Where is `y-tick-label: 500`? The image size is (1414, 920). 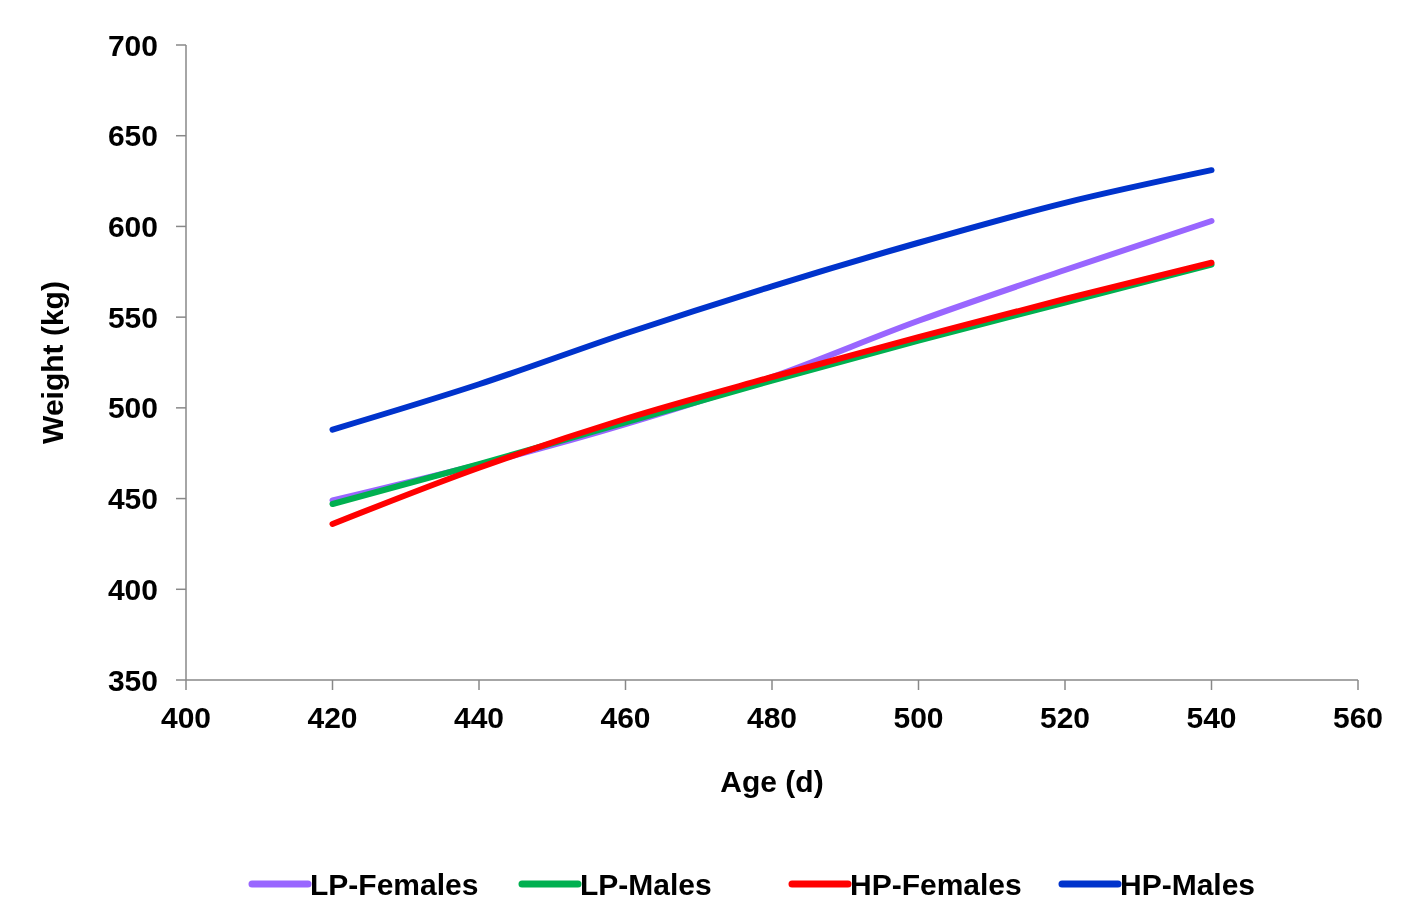
y-tick-label: 500 is located at coordinates (132, 408).